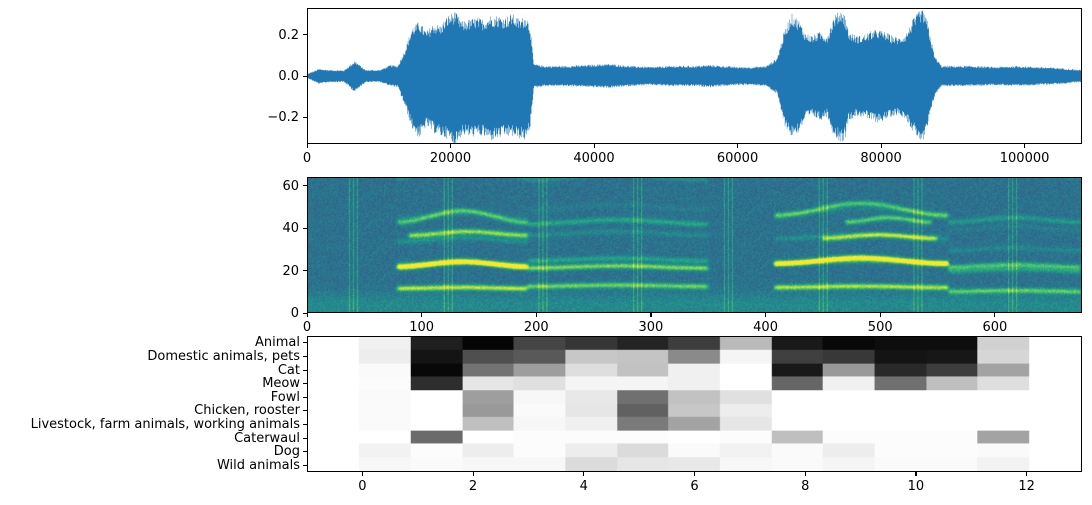 The height and width of the screenshot is (505, 1092). What do you see at coordinates (277, 343) in the screenshot?
I see `class-label: Animal` at bounding box center [277, 343].